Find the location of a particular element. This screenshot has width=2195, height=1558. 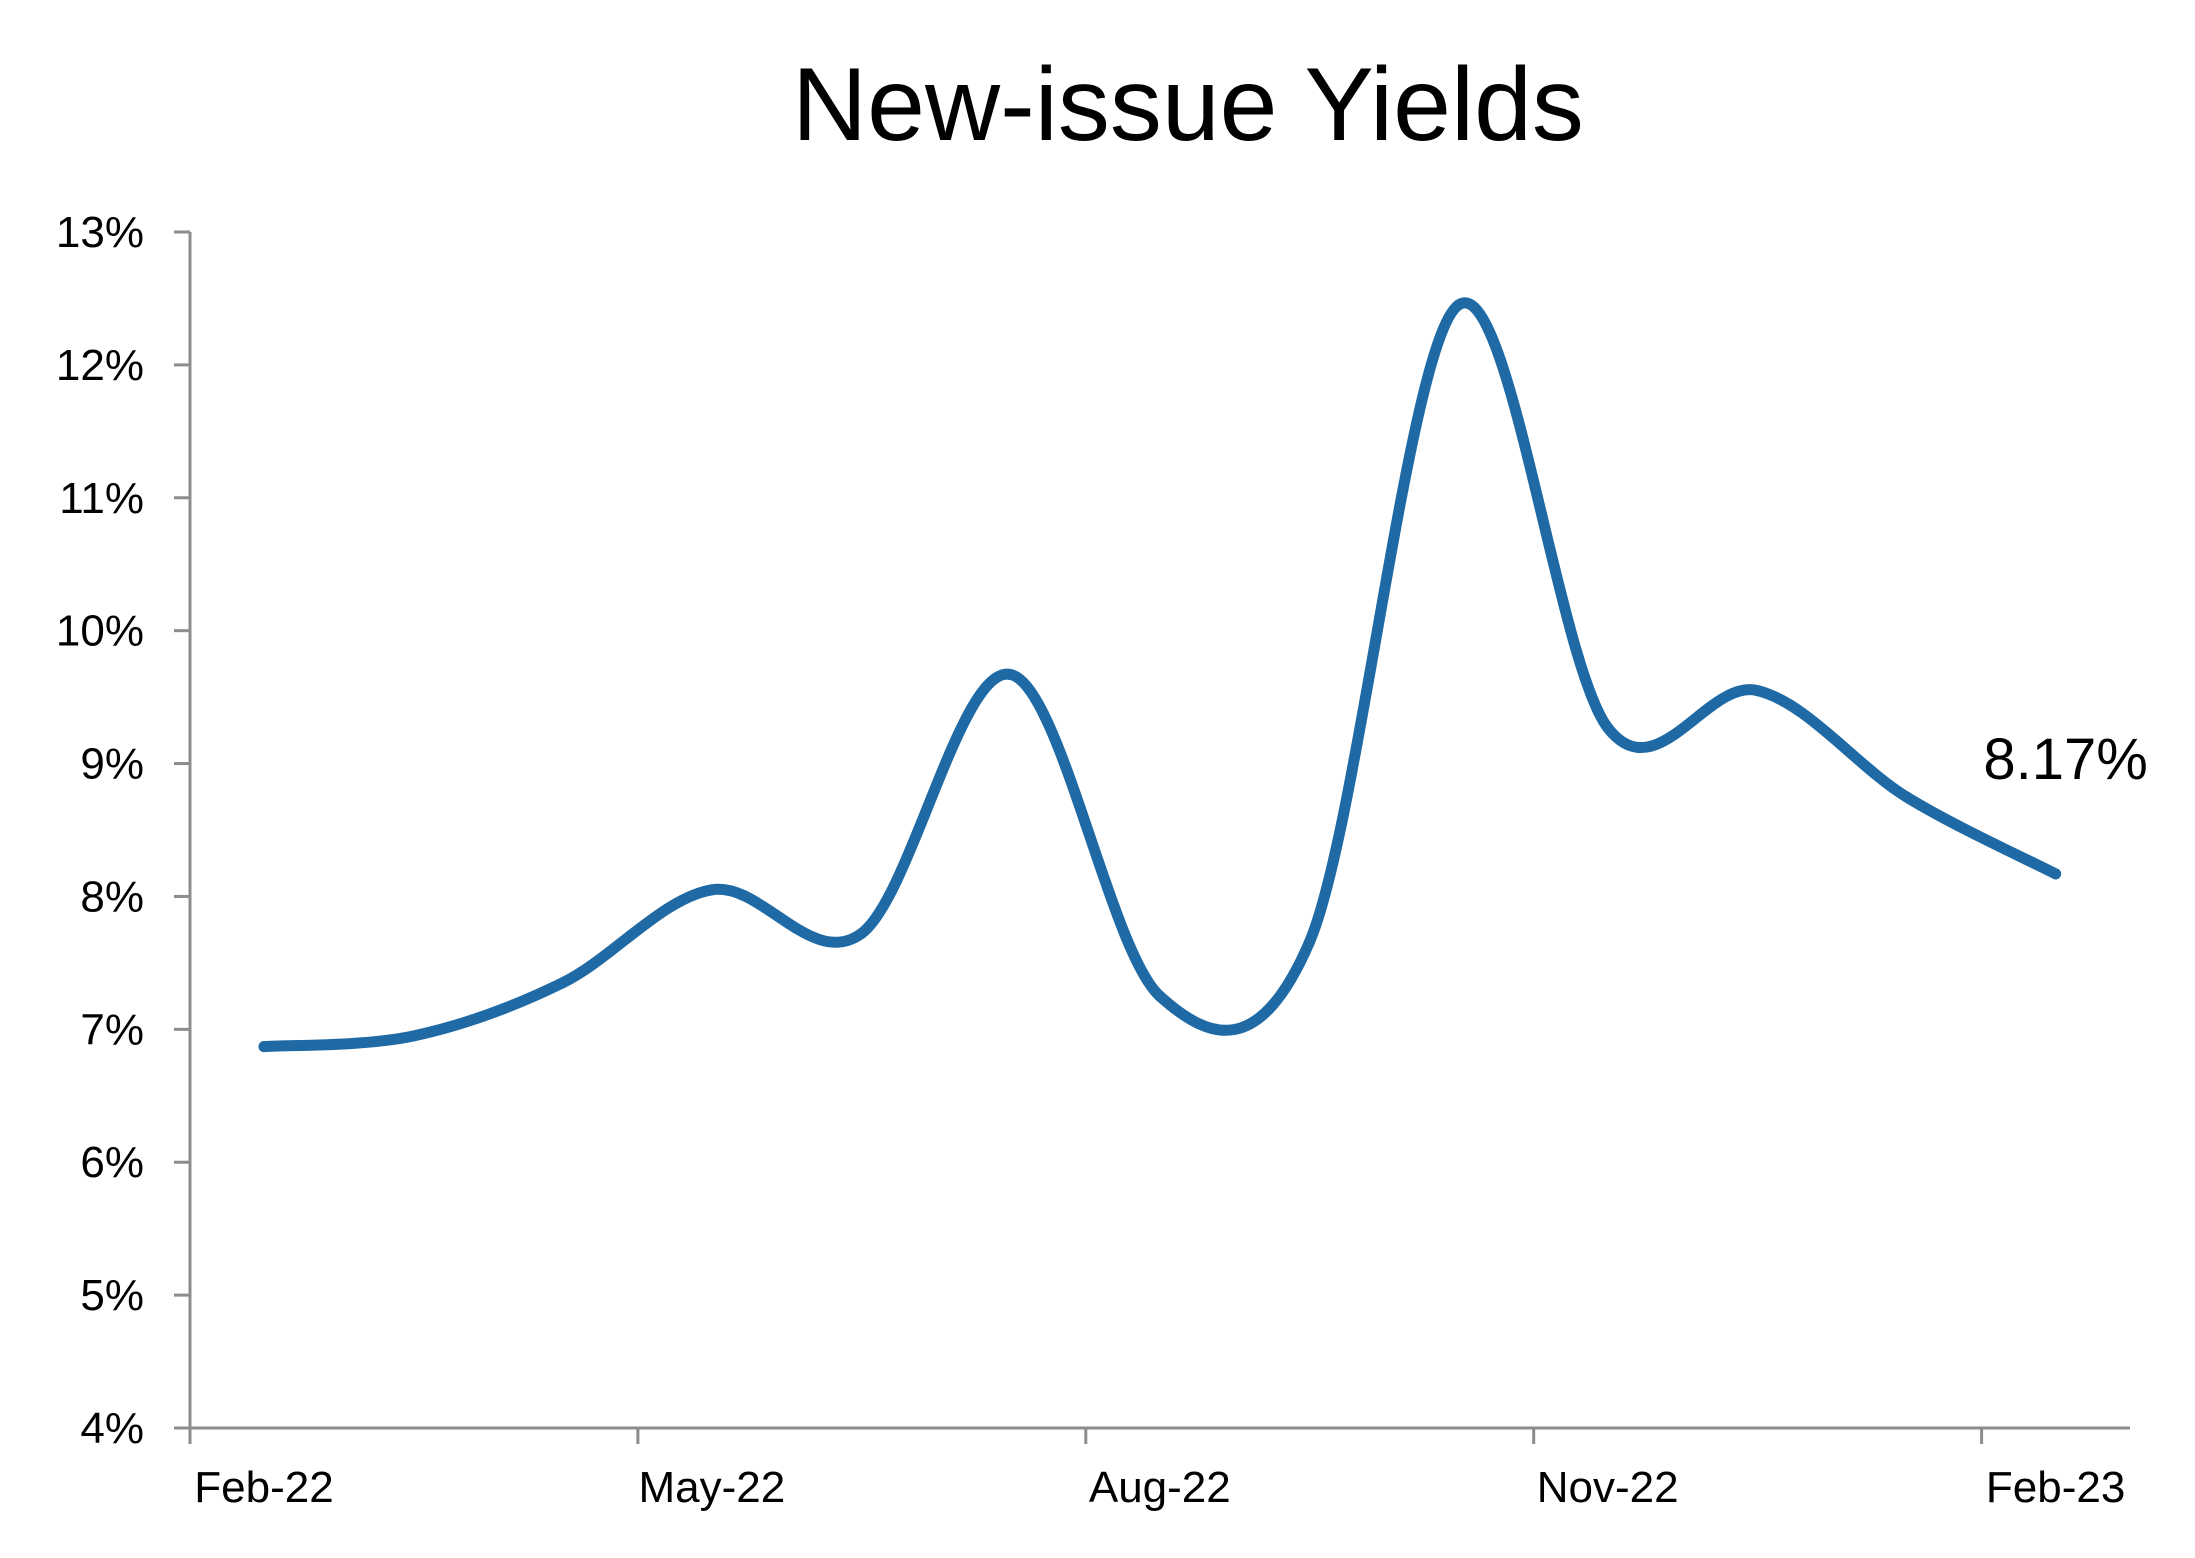

y-tick-label: 12% is located at coordinates (100, 365).